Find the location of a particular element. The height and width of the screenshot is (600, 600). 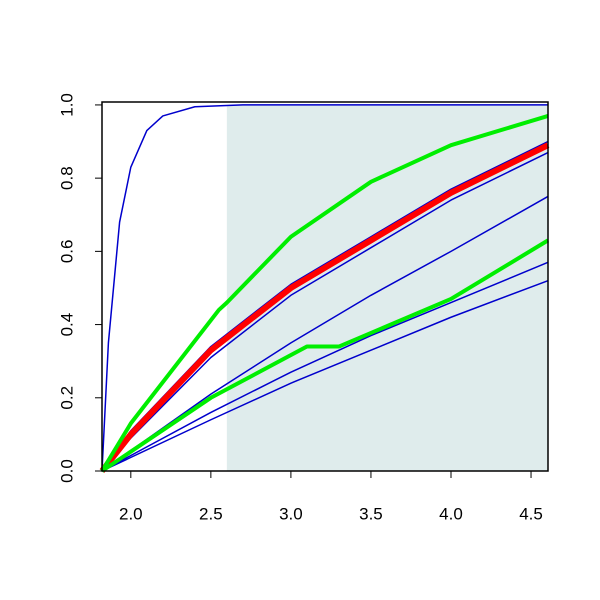

x-tick-label: 3.5 is located at coordinates (371, 513).